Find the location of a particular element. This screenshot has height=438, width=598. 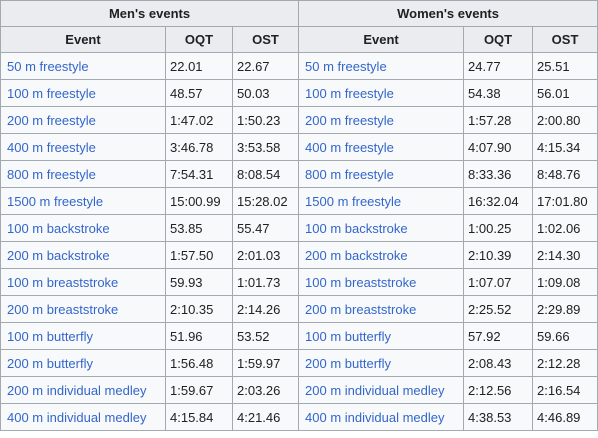

women-event-link: 200 m breaststroke is located at coordinates (361, 309).